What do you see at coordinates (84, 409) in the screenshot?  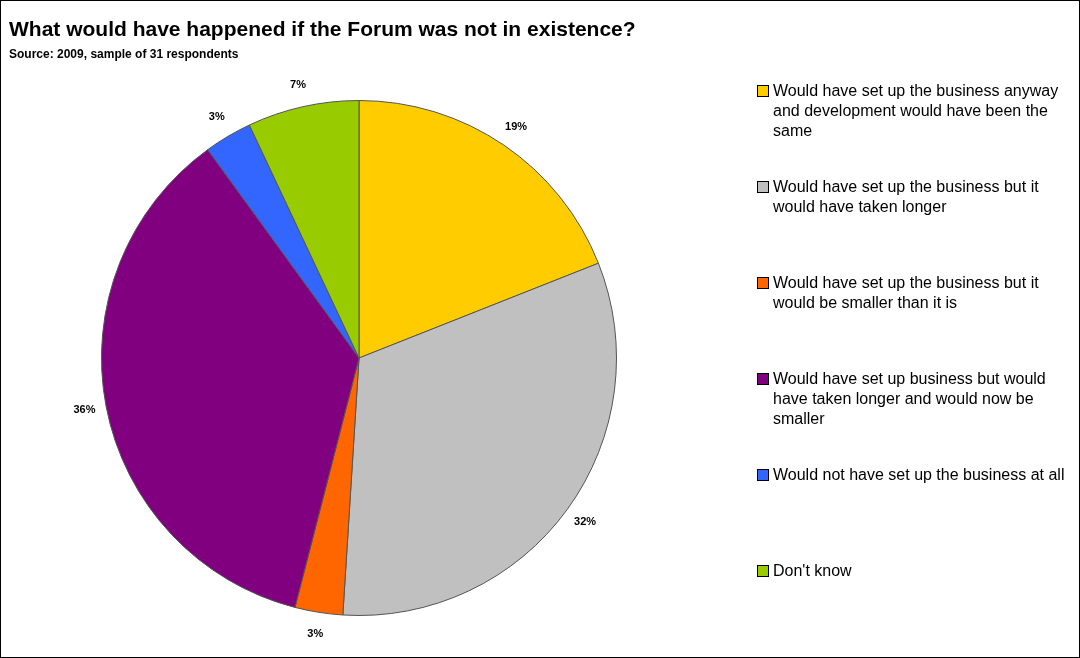 I see `data-label: 36%` at bounding box center [84, 409].